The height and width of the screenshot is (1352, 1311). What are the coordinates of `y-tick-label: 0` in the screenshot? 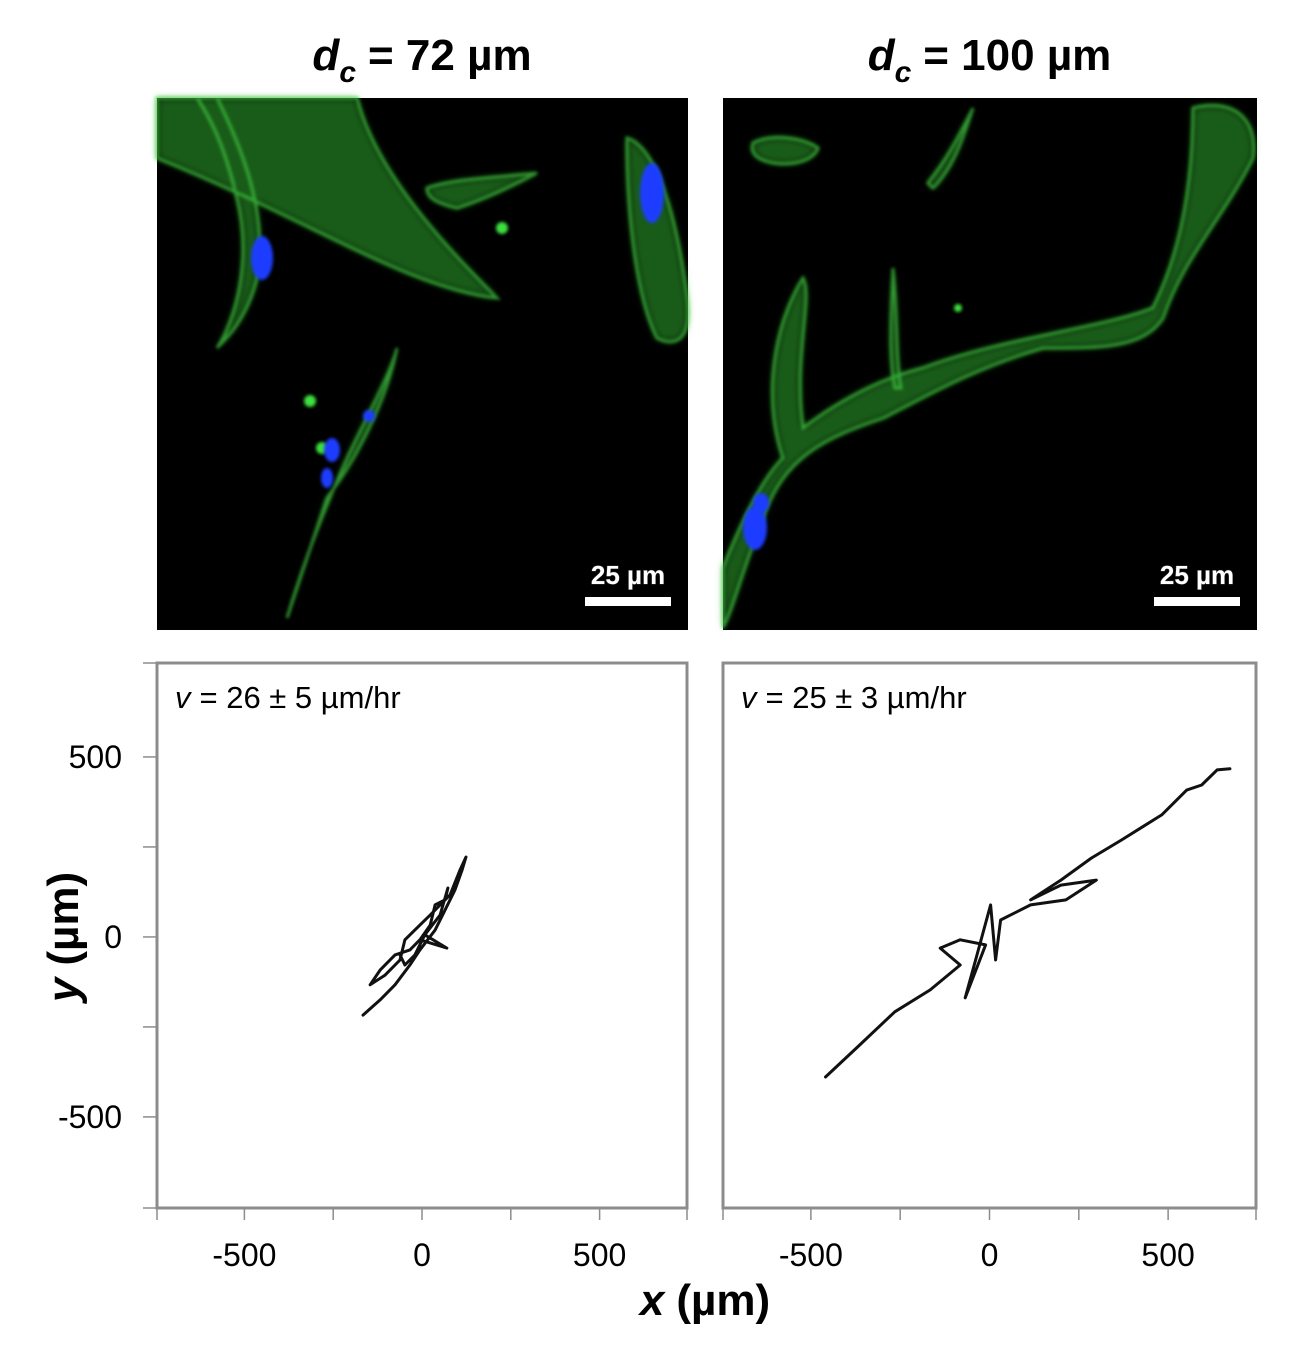 It's located at (113, 937).